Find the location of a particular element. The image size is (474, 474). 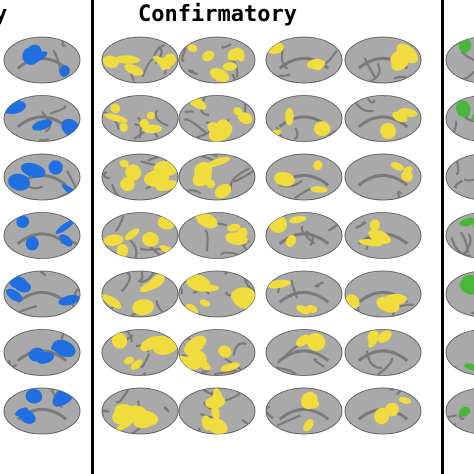

panel-divider-left is located at coordinates (92, 237).